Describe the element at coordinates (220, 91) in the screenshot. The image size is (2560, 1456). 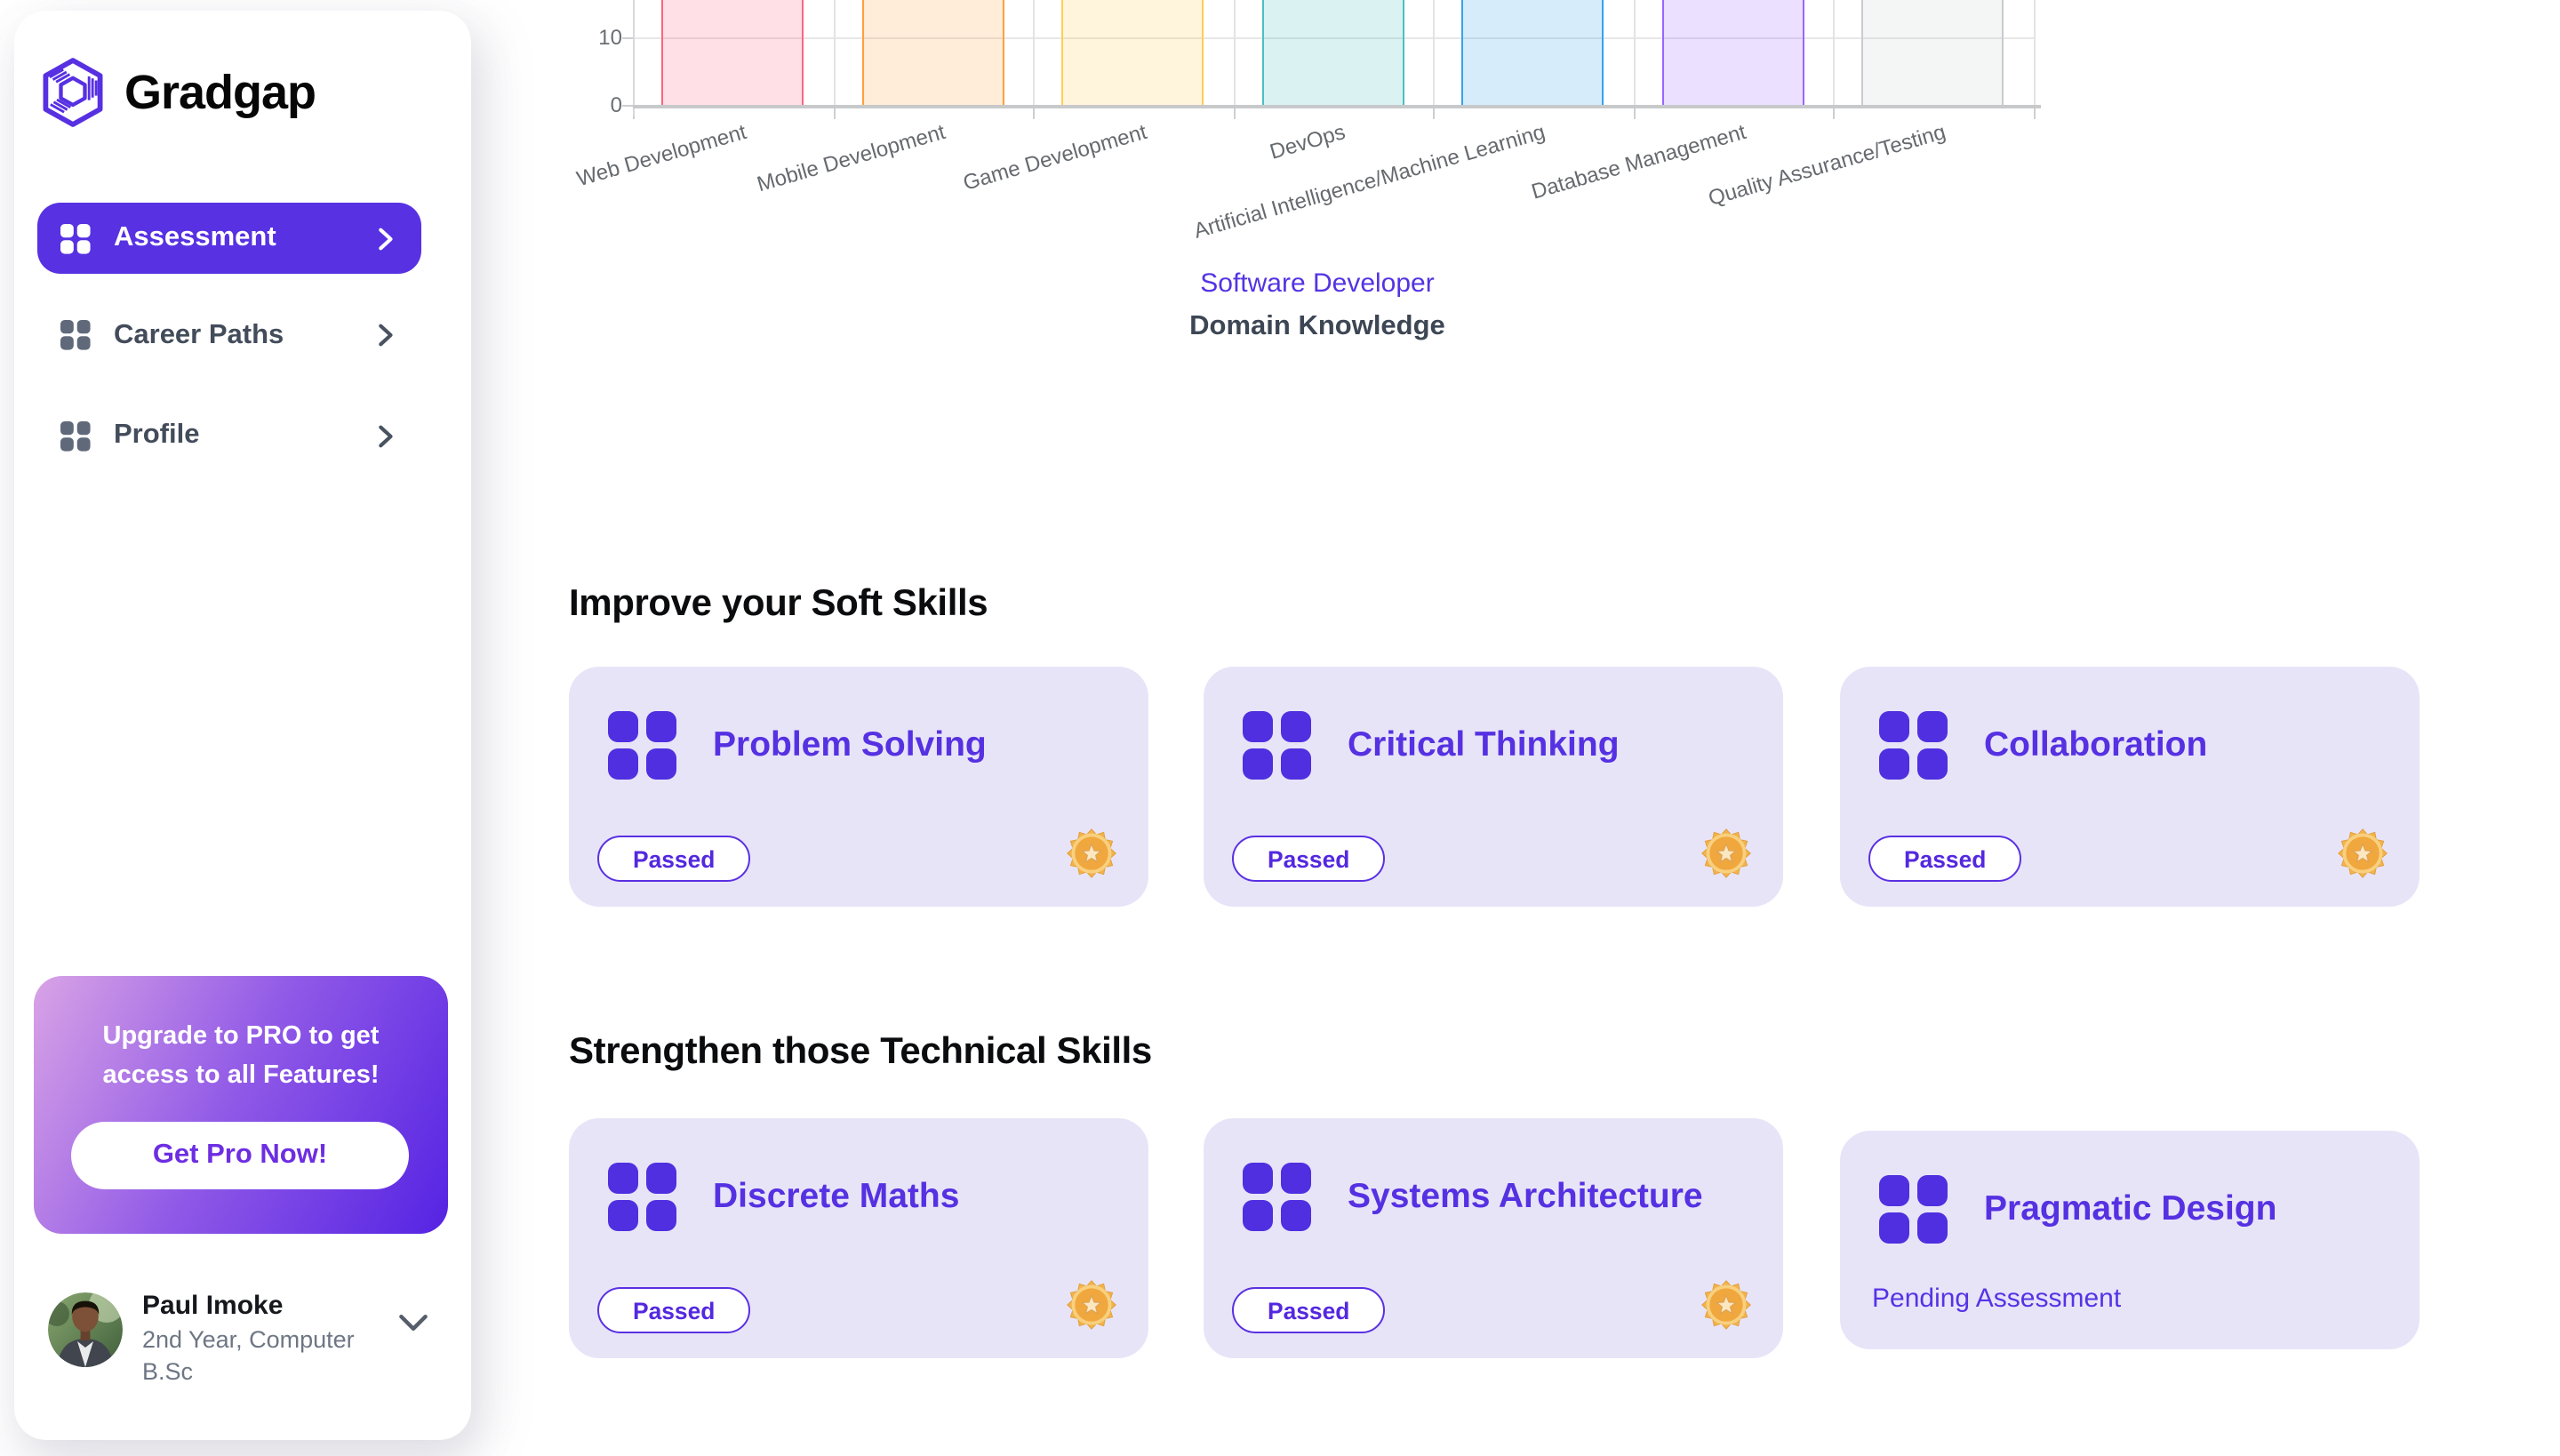
I see `logo-text: Gradgap` at that location.